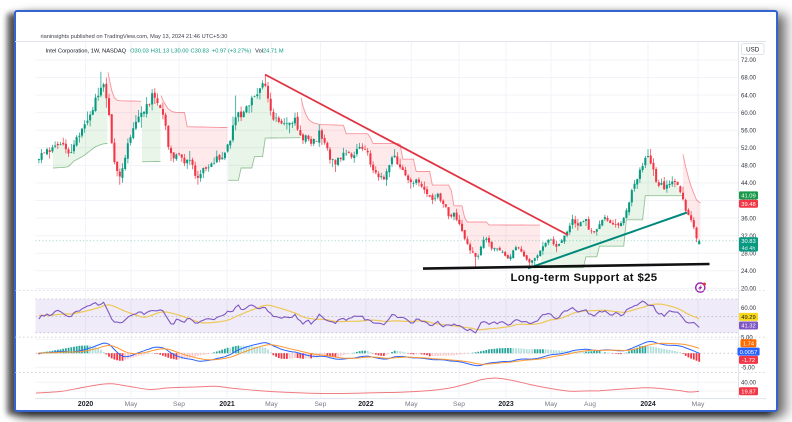 This screenshot has width=792, height=422. Describe the element at coordinates (749, 167) in the screenshot. I see `svg-text: 48.00` at that location.